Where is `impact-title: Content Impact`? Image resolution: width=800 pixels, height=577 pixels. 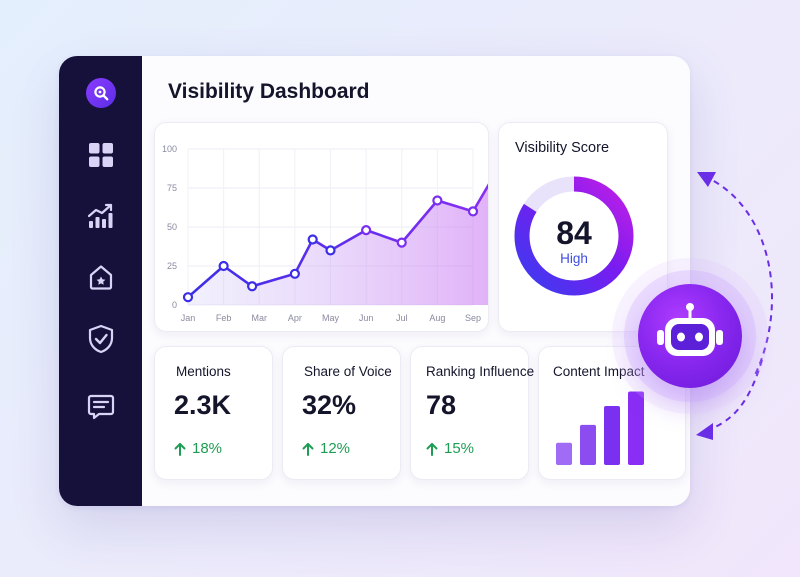 impact-title: Content Impact is located at coordinates (599, 371).